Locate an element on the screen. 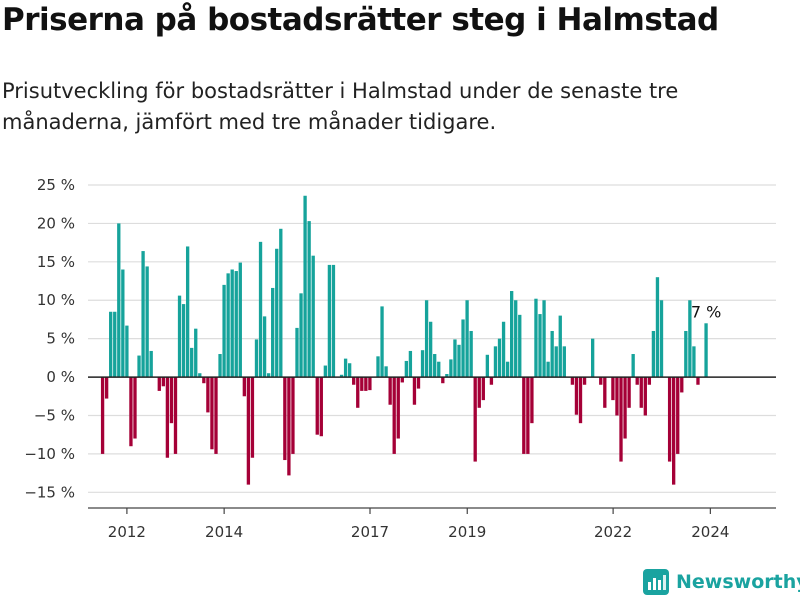 Image resolution: width=800 pixels, height=600 pixels. y-tick-label: −15 % is located at coordinates (49, 492).